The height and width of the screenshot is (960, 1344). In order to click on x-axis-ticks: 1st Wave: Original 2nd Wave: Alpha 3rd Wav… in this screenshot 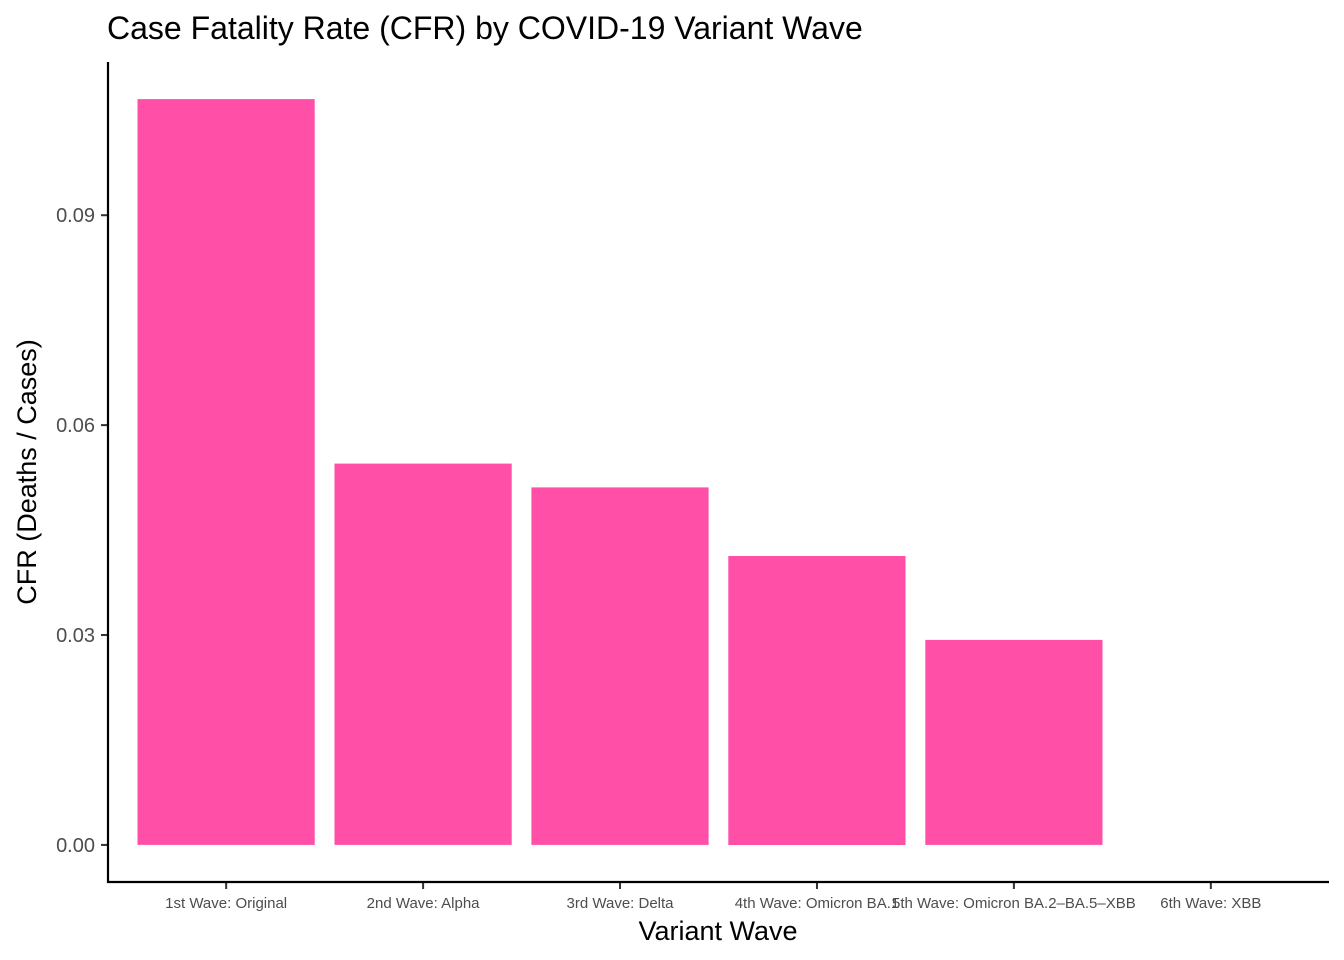, I will do `click(713, 897)`.